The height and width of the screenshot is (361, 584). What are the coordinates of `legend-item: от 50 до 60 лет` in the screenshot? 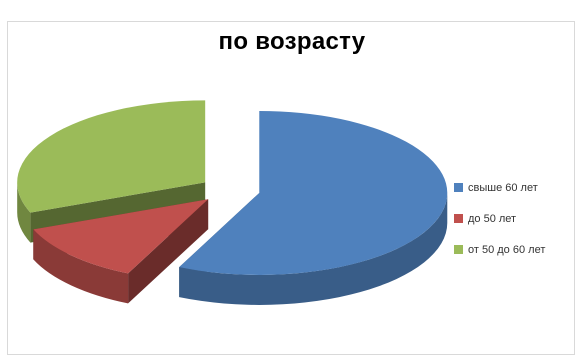 It's located at (499, 249).